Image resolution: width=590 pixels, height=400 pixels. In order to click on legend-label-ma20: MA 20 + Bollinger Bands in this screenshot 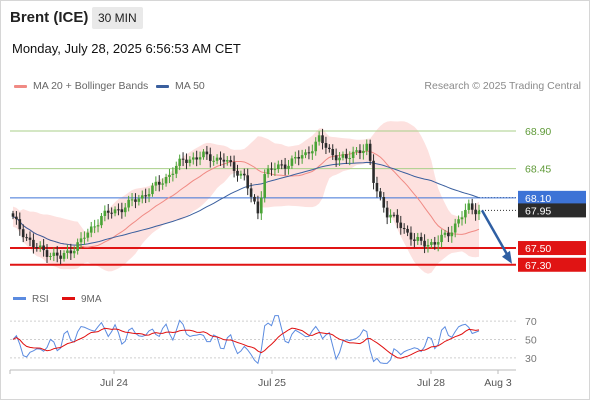, I will do `click(91, 86)`.